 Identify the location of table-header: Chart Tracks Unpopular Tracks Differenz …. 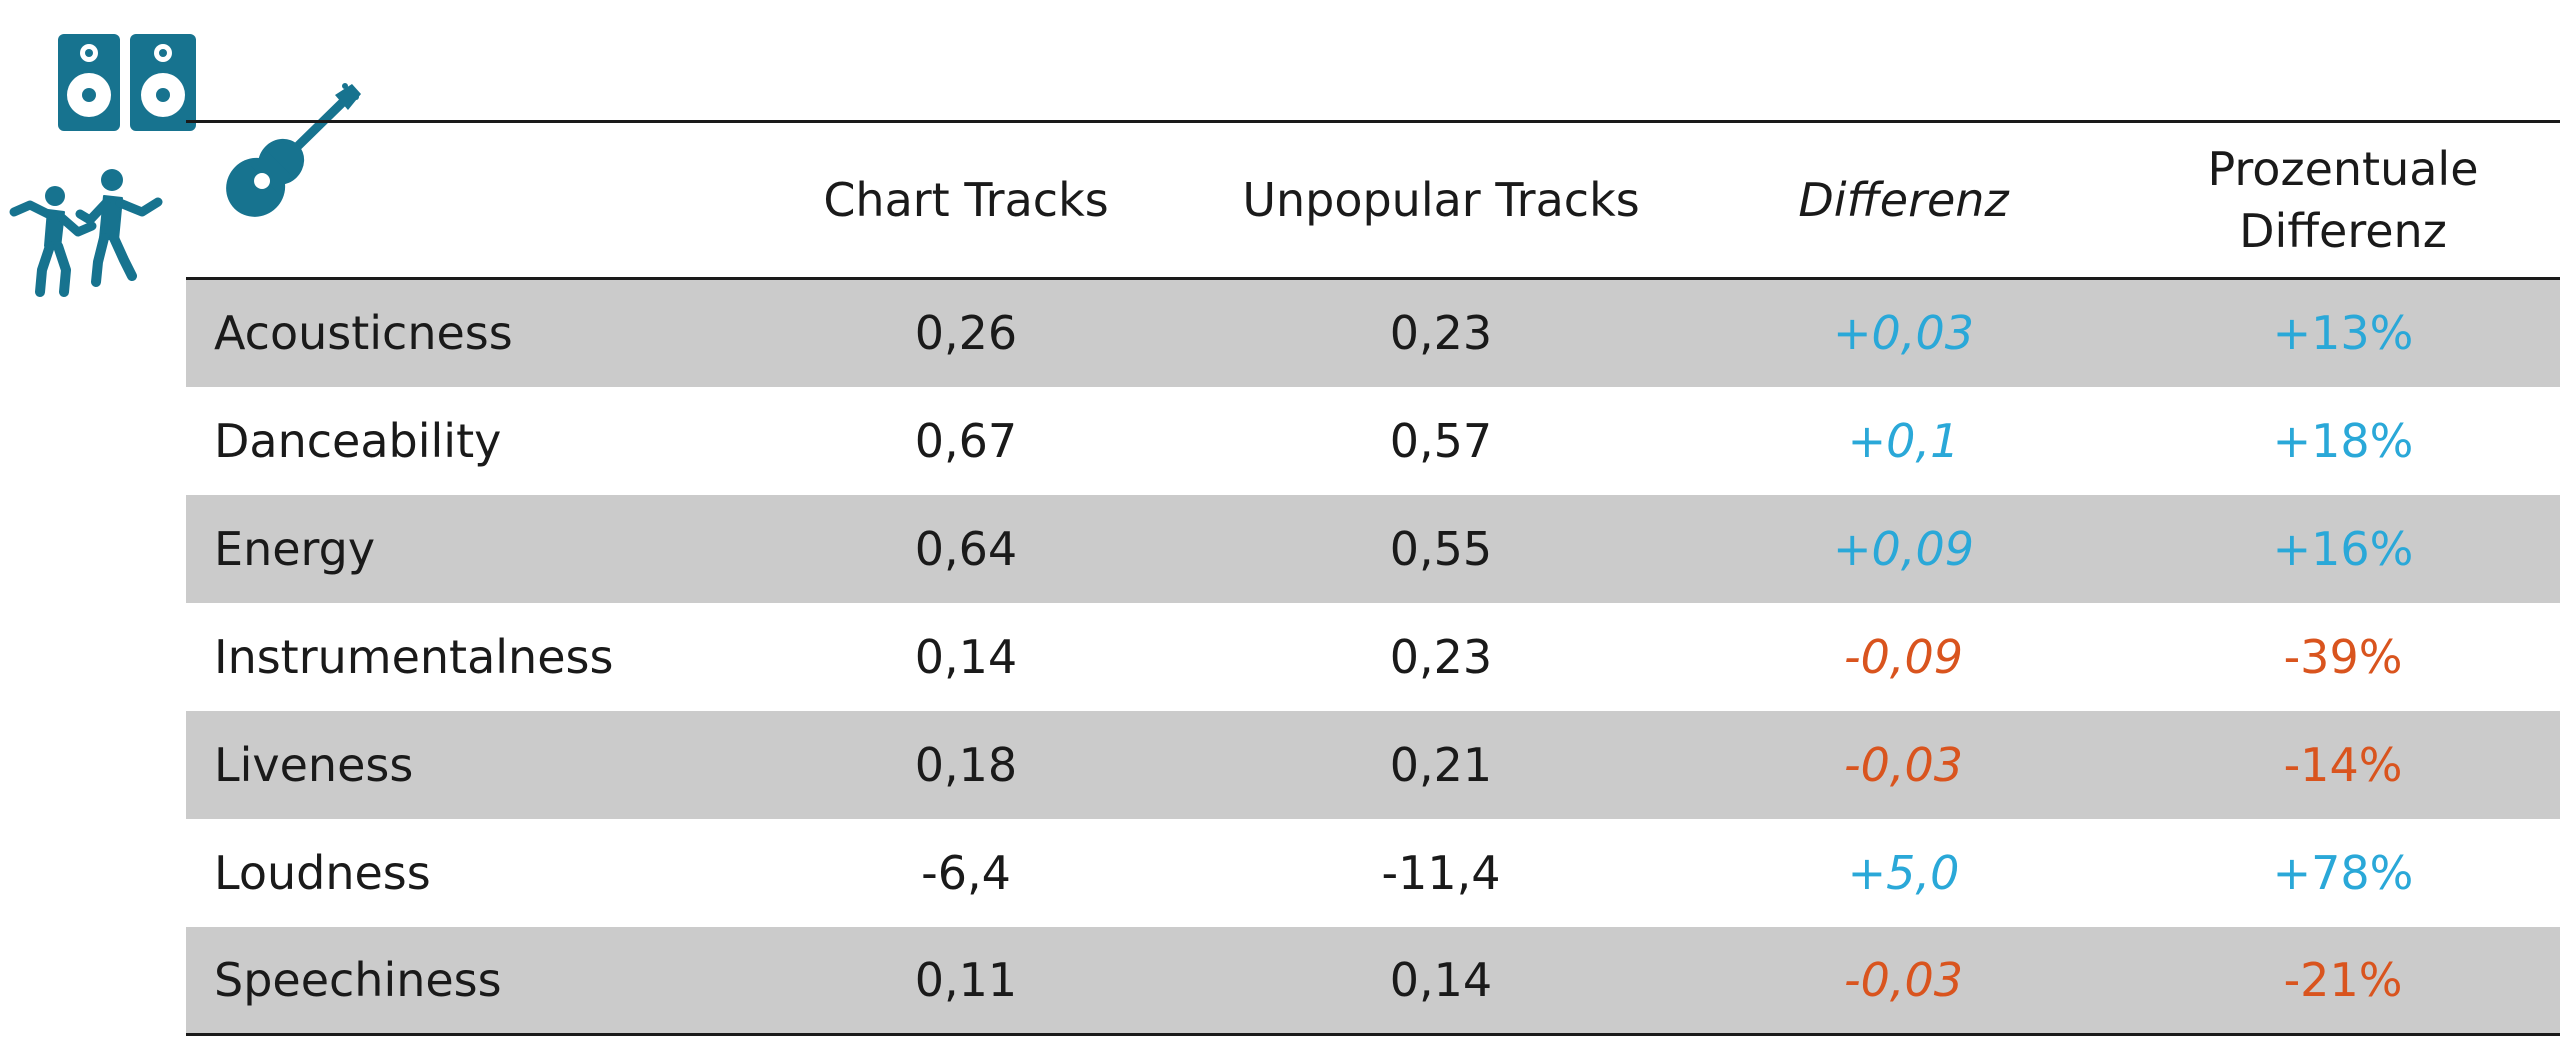
(1373, 200).